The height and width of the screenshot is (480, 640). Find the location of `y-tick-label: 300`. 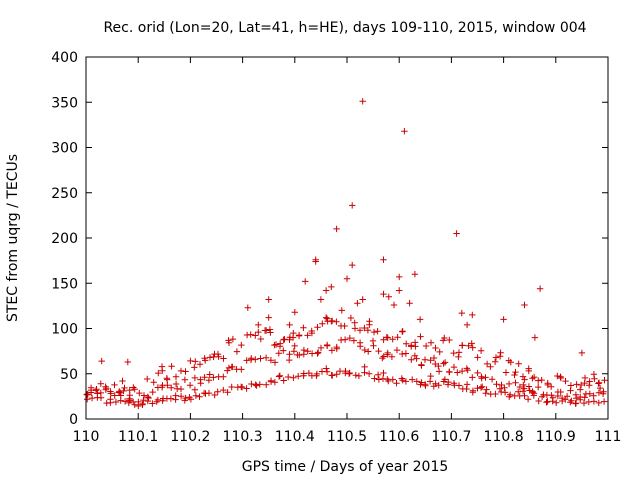

y-tick-label: 300 is located at coordinates (64, 149).